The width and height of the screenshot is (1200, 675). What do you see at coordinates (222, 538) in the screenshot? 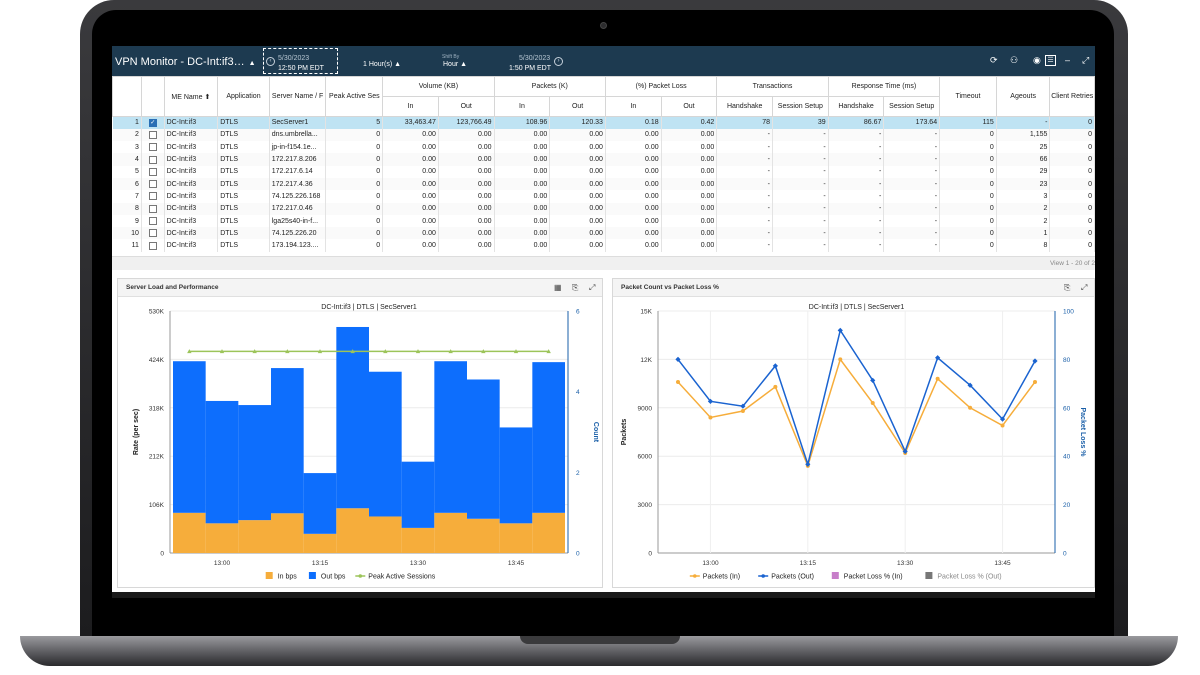
I see `bar-in` at bounding box center [222, 538].